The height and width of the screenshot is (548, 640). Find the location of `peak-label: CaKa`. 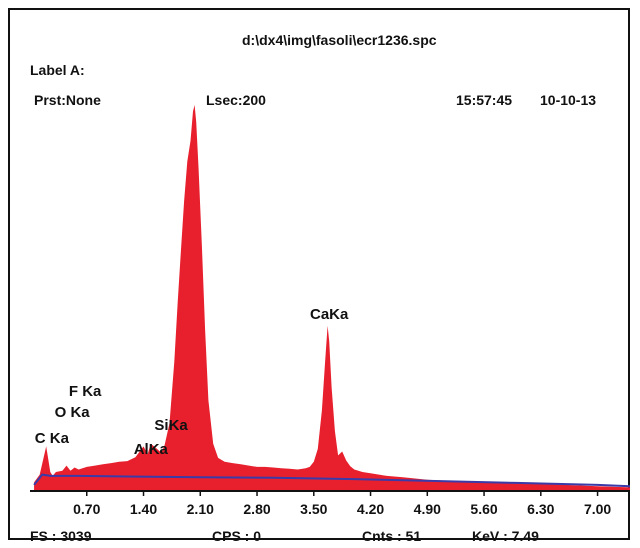

peak-label: CaKa is located at coordinates (329, 314).